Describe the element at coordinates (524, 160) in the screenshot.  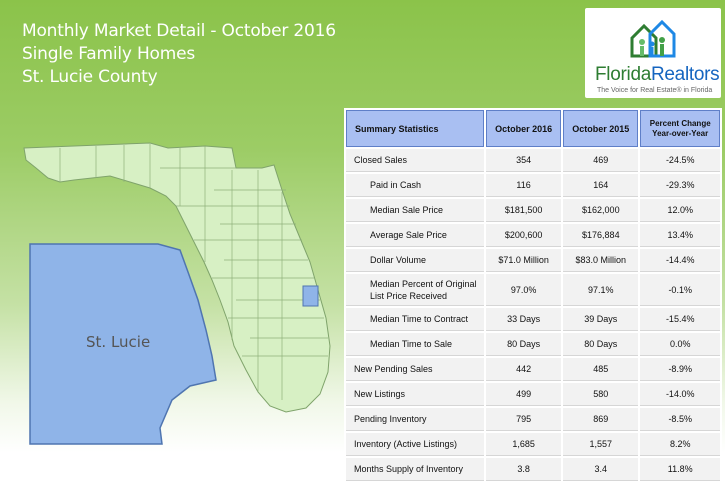
I see `cell-2016: 354` at that location.